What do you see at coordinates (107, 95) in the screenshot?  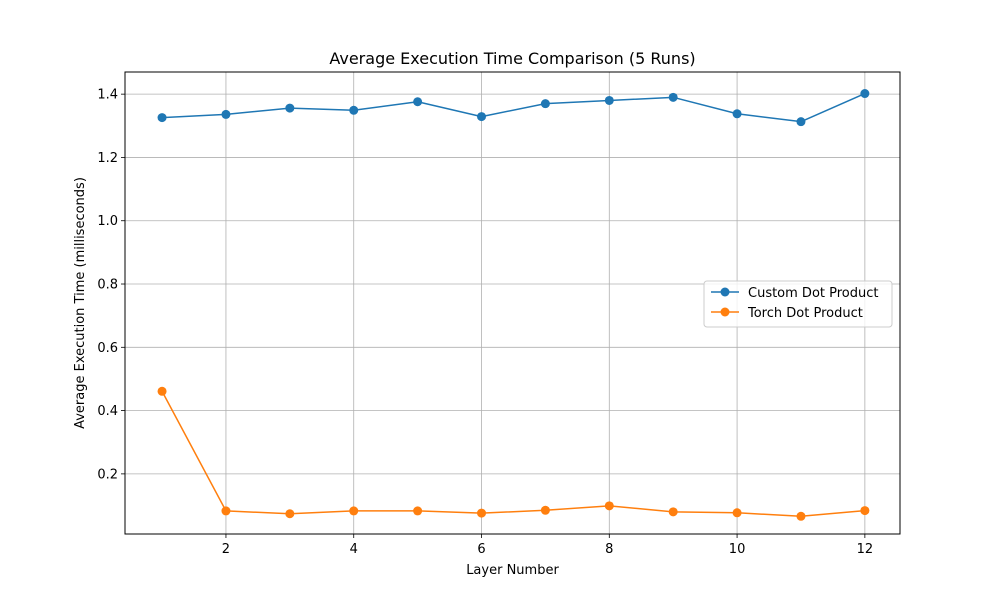 I see `y-tick-label: 1.4` at bounding box center [107, 95].